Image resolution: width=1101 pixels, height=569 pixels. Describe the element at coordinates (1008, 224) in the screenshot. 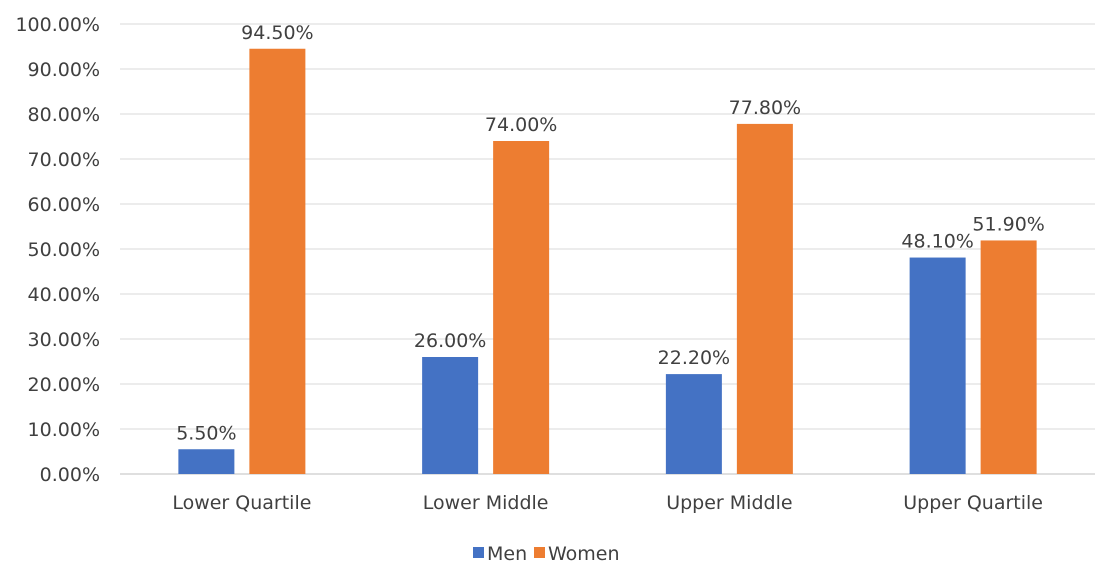

I see `data-label: 51.90%` at that location.